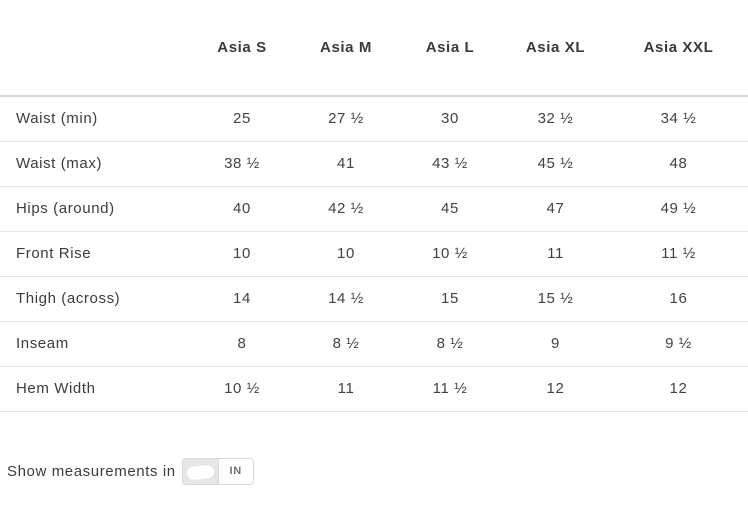  What do you see at coordinates (65, 208) in the screenshot?
I see `row-label: Hips (around)` at bounding box center [65, 208].